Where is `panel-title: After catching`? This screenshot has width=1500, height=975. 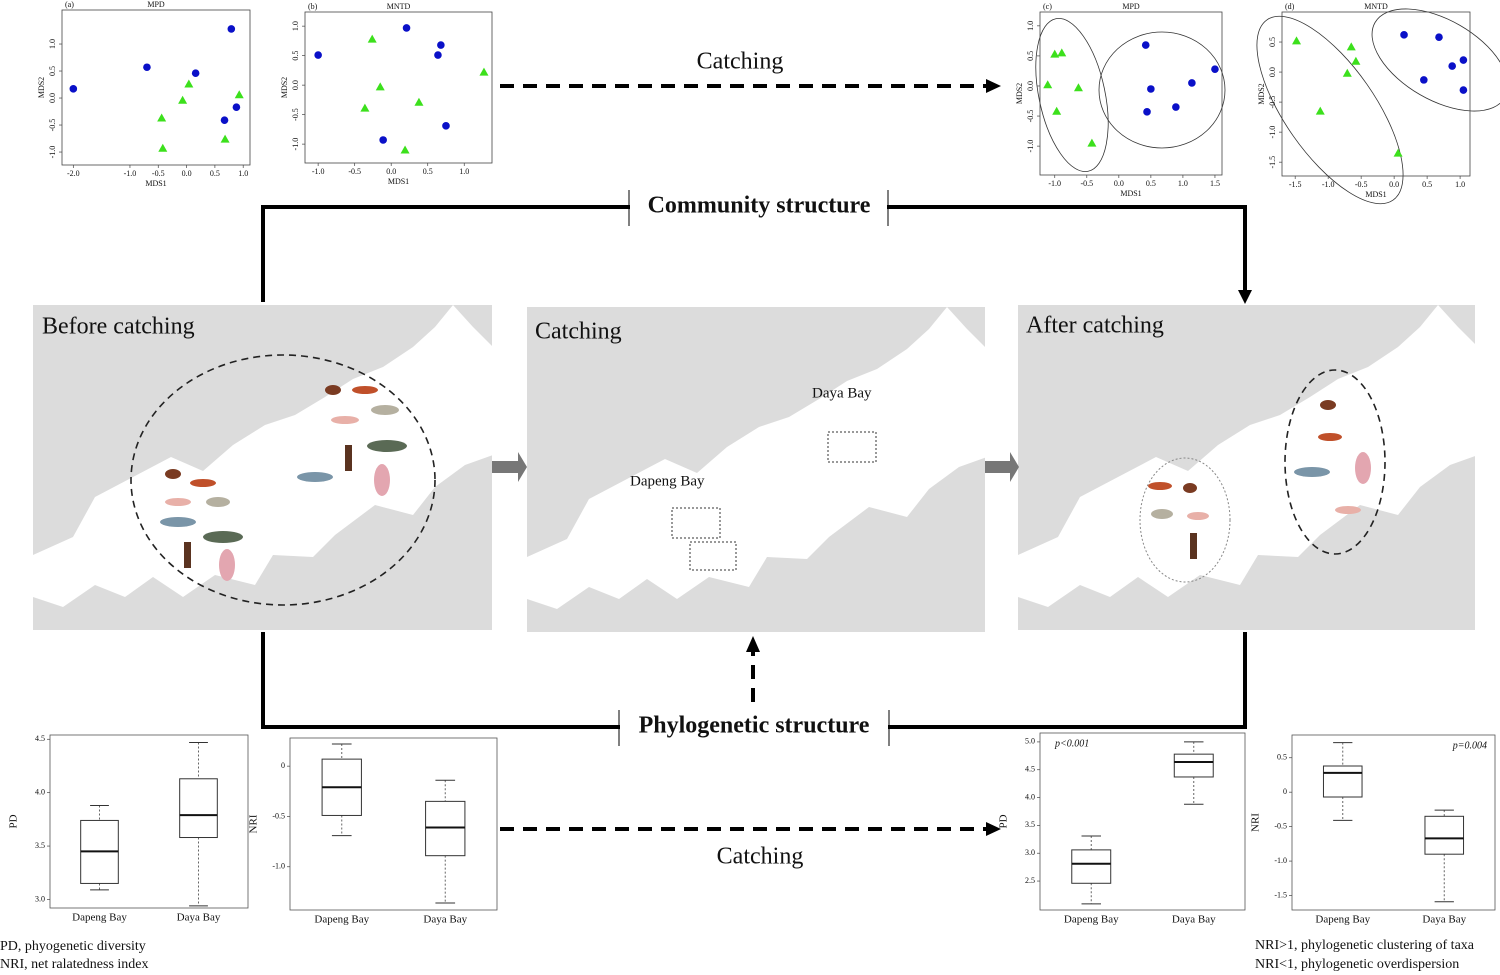 panel-title: After catching is located at coordinates (1095, 326).